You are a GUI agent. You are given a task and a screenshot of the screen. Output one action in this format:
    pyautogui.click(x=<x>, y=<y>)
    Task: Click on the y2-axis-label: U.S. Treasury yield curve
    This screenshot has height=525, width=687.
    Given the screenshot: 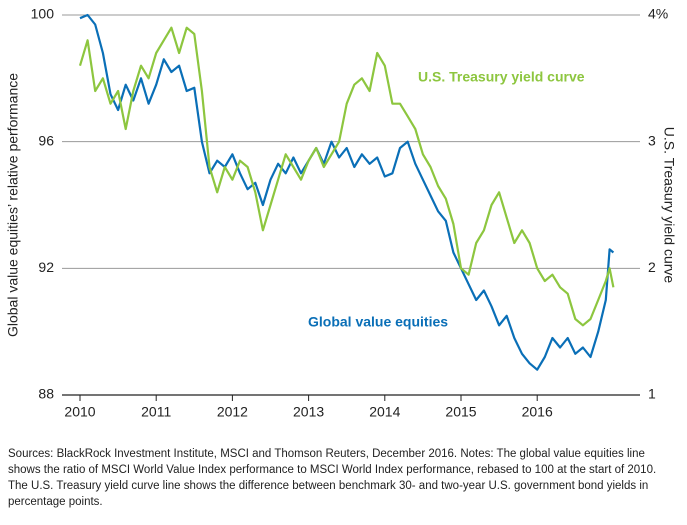 What is the action you would take?
    pyautogui.click(x=669, y=205)
    